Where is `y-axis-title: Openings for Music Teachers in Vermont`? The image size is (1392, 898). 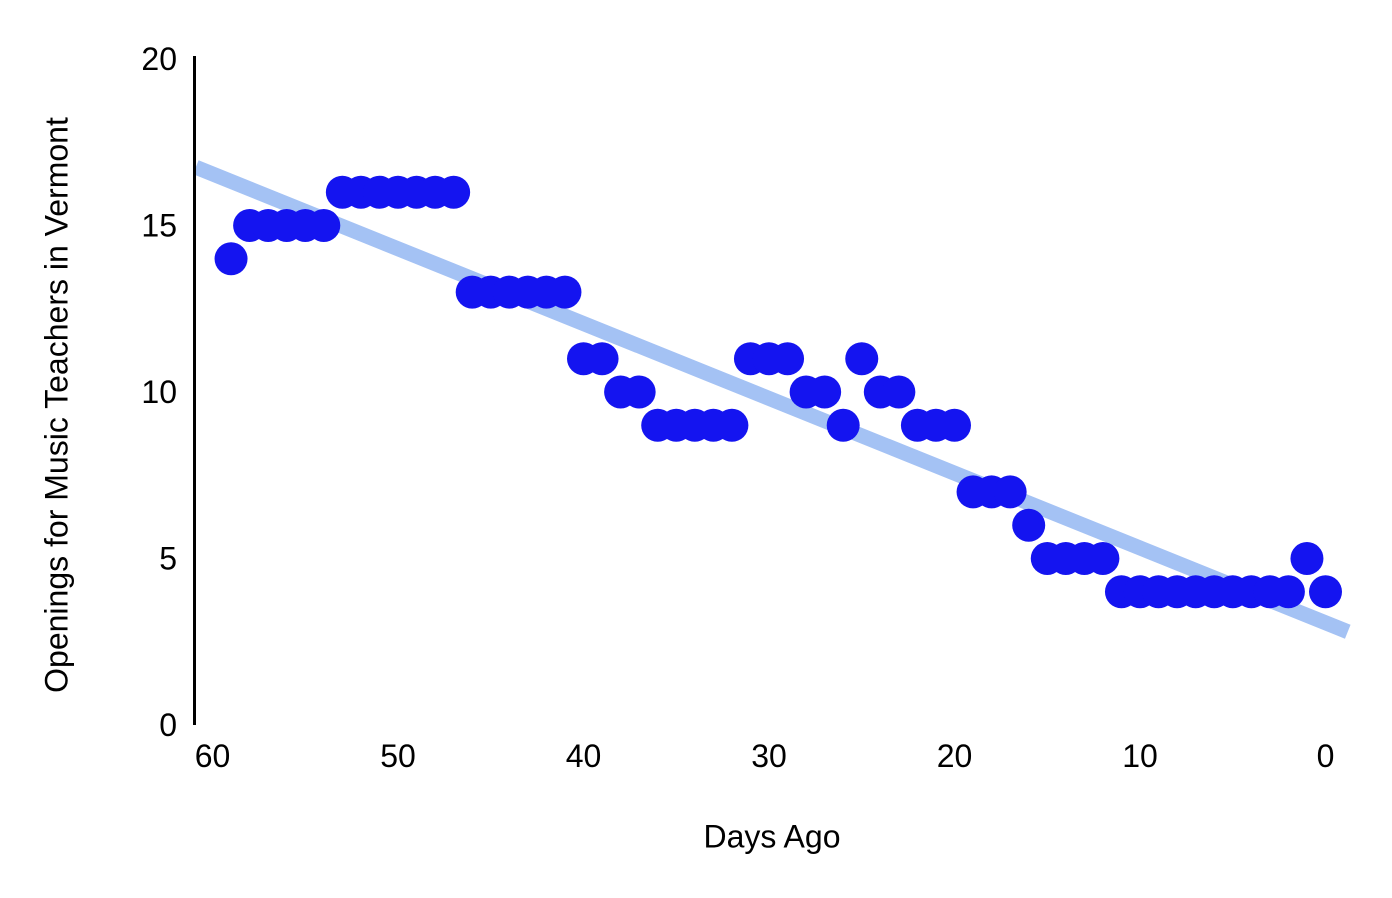
y-axis-title: Openings for Music Teachers in Vermont is located at coordinates (56, 405).